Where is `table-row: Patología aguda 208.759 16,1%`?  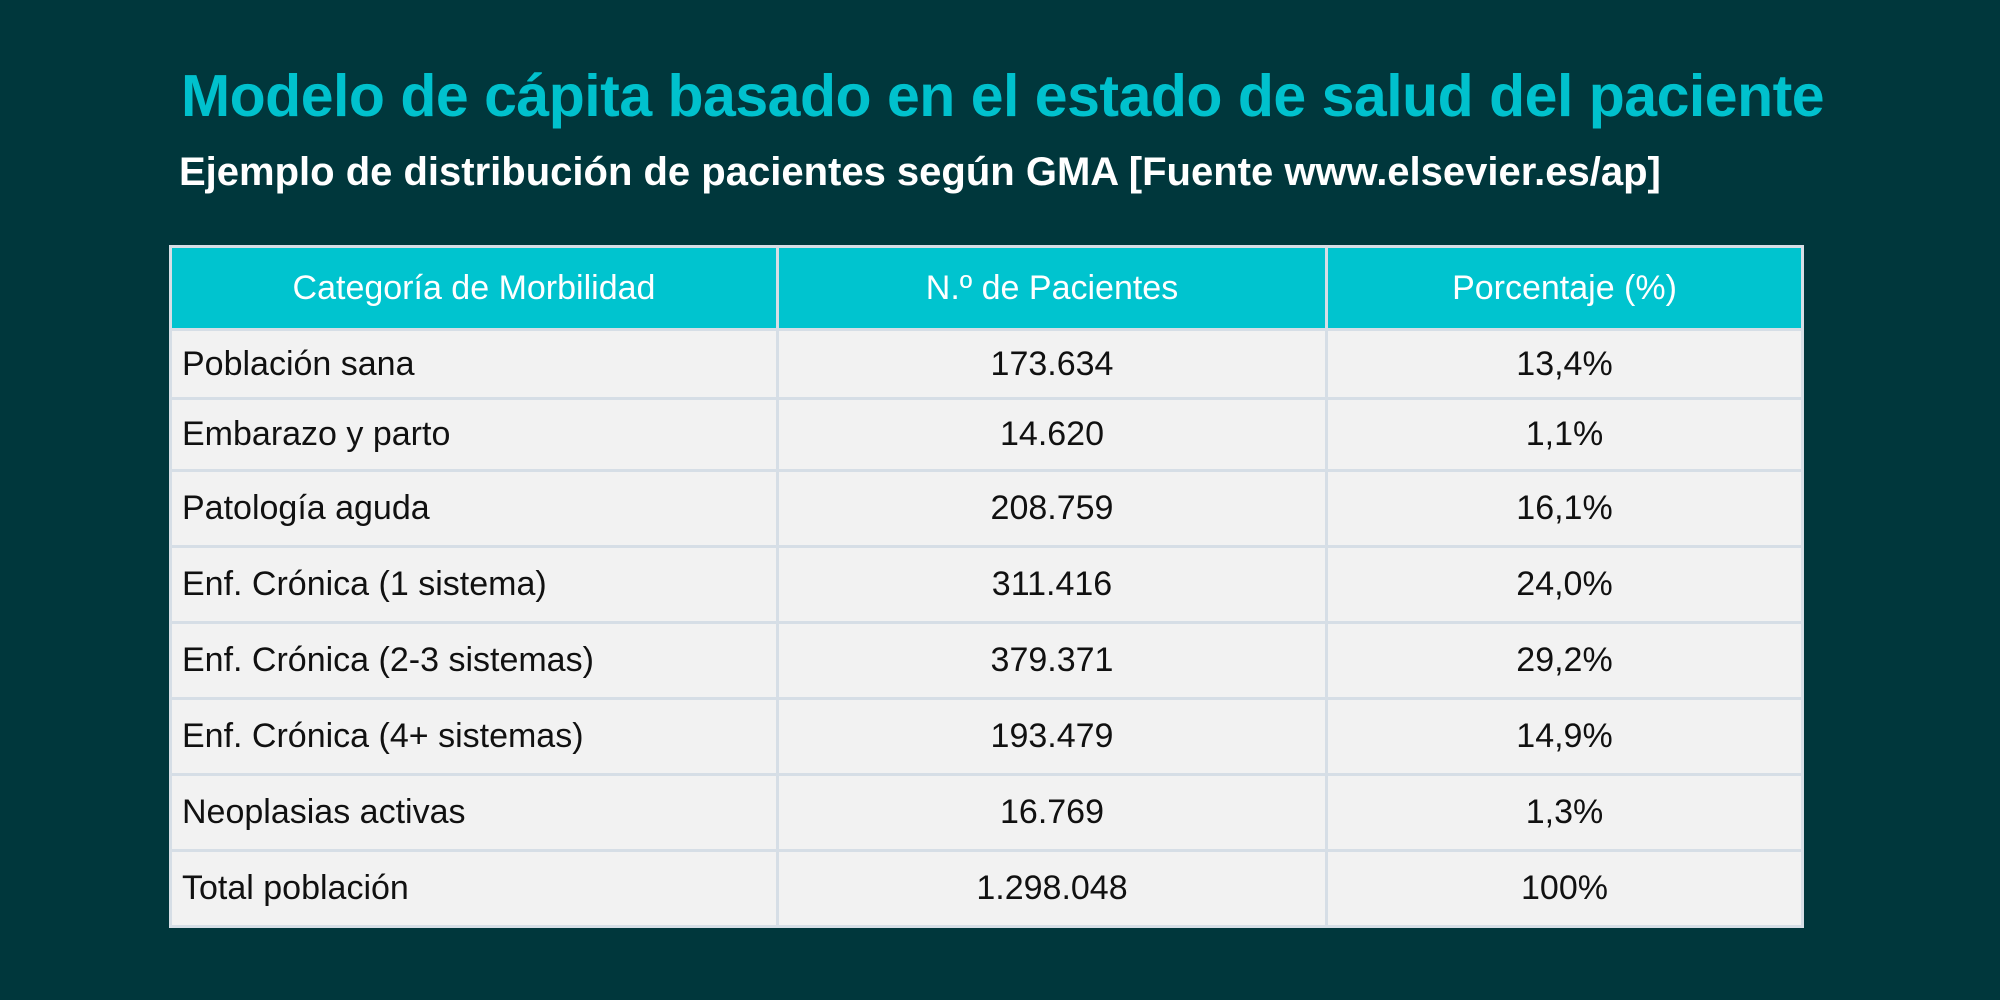 table-row: Patología aguda 208.759 16,1% is located at coordinates (986, 508).